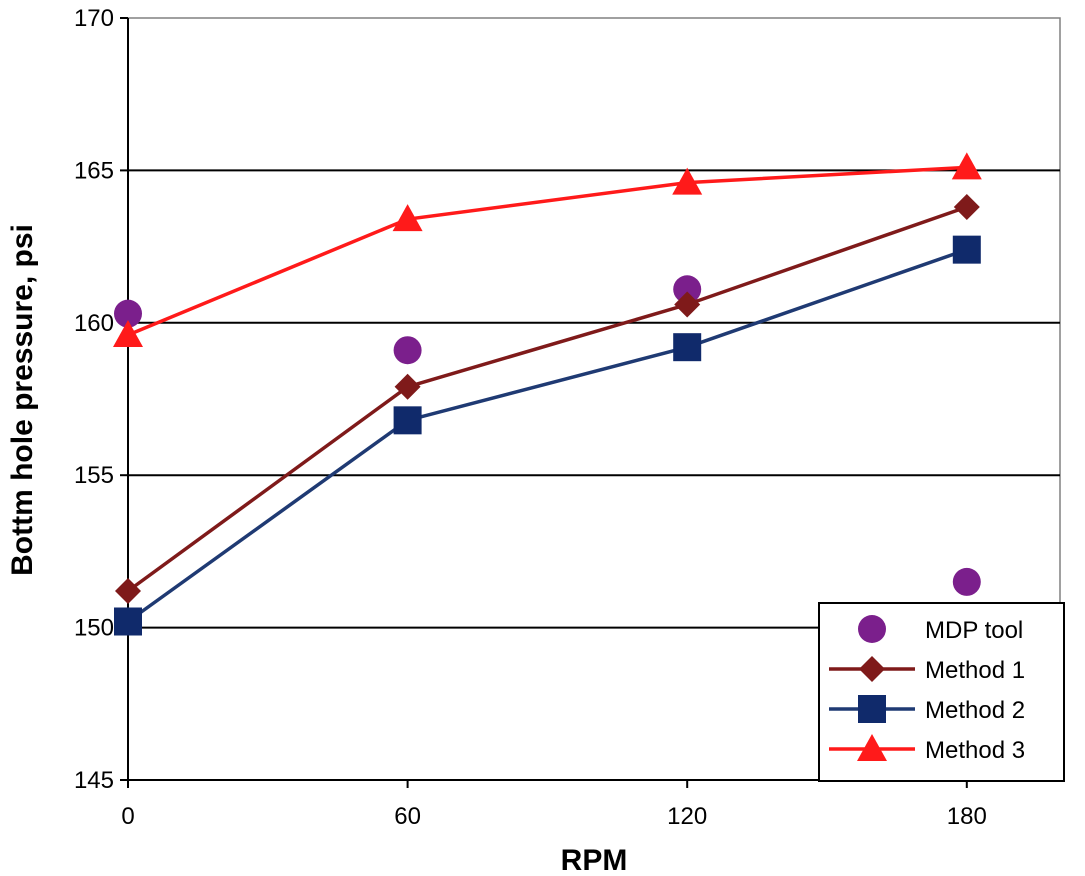  Describe the element at coordinates (127, 816) in the screenshot. I see `x-tick-label: 0` at that location.